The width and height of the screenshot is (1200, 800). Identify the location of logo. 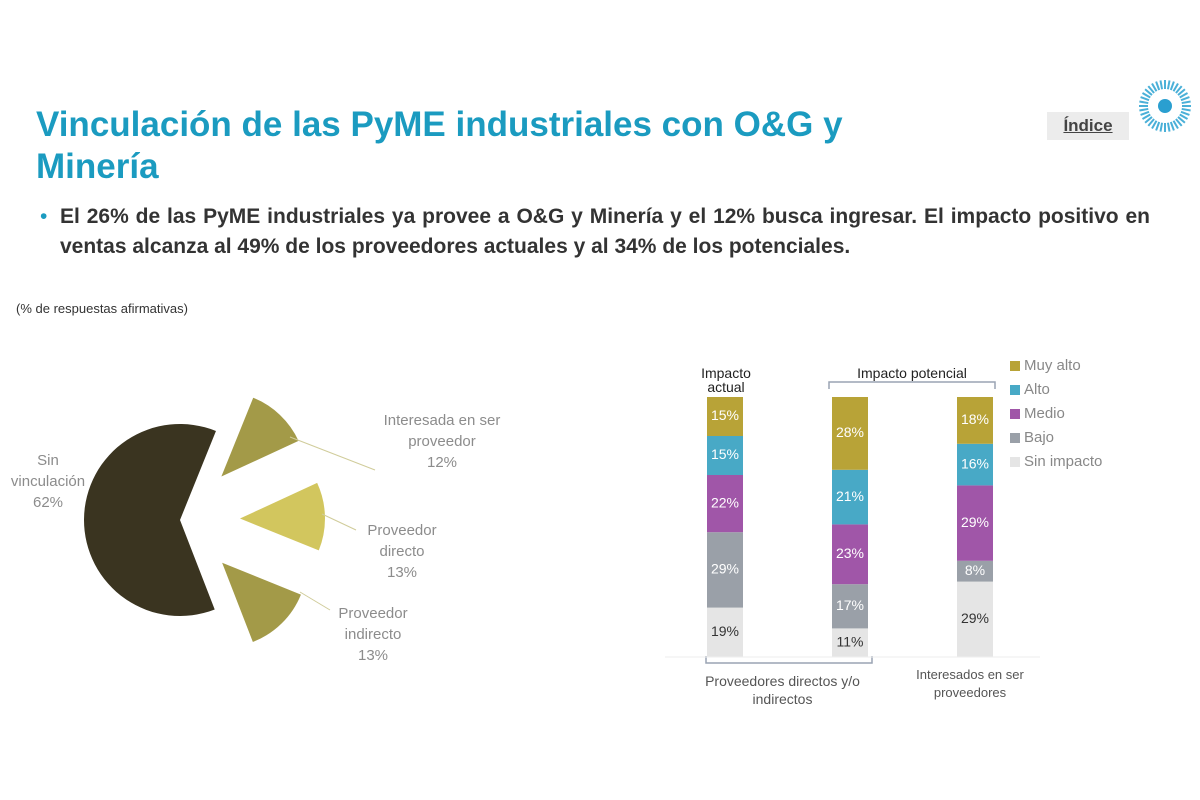
(1165, 106).